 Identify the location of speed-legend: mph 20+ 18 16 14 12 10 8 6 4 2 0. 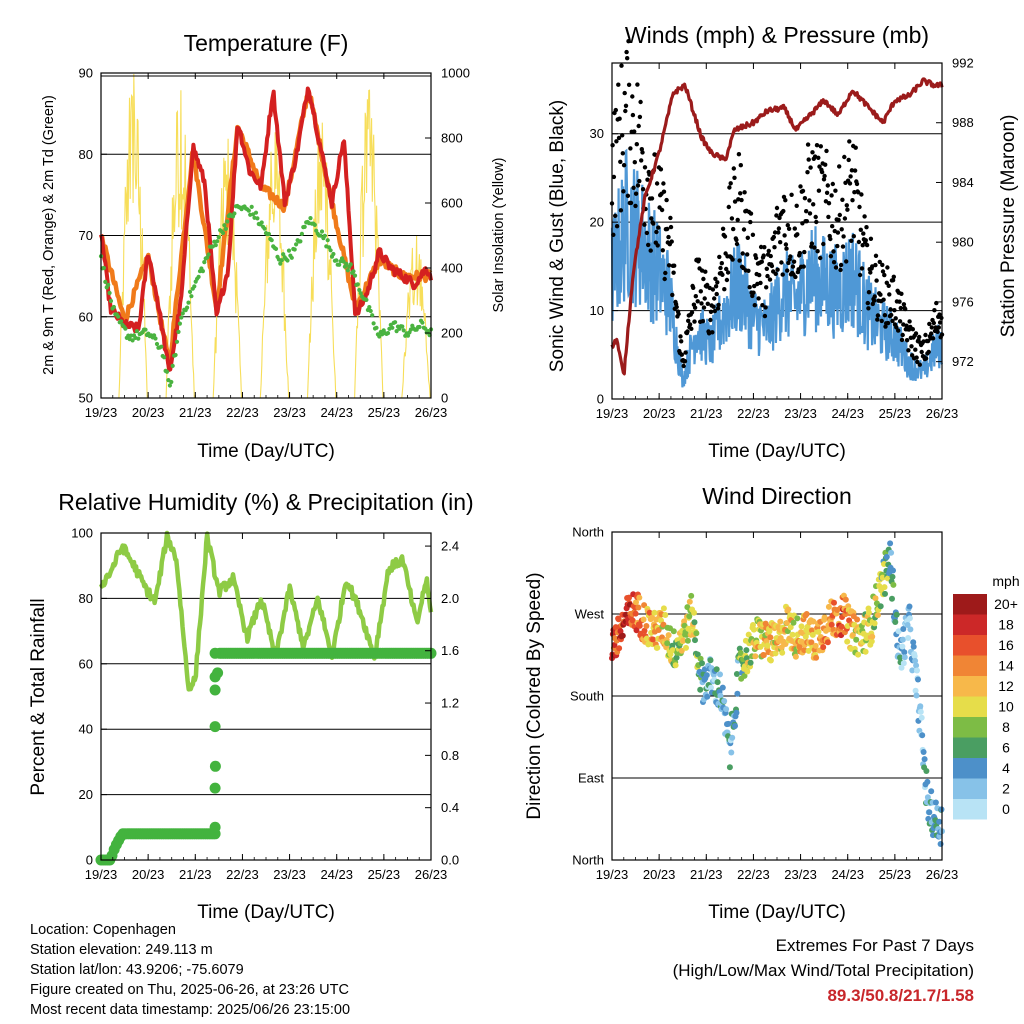
(986, 696).